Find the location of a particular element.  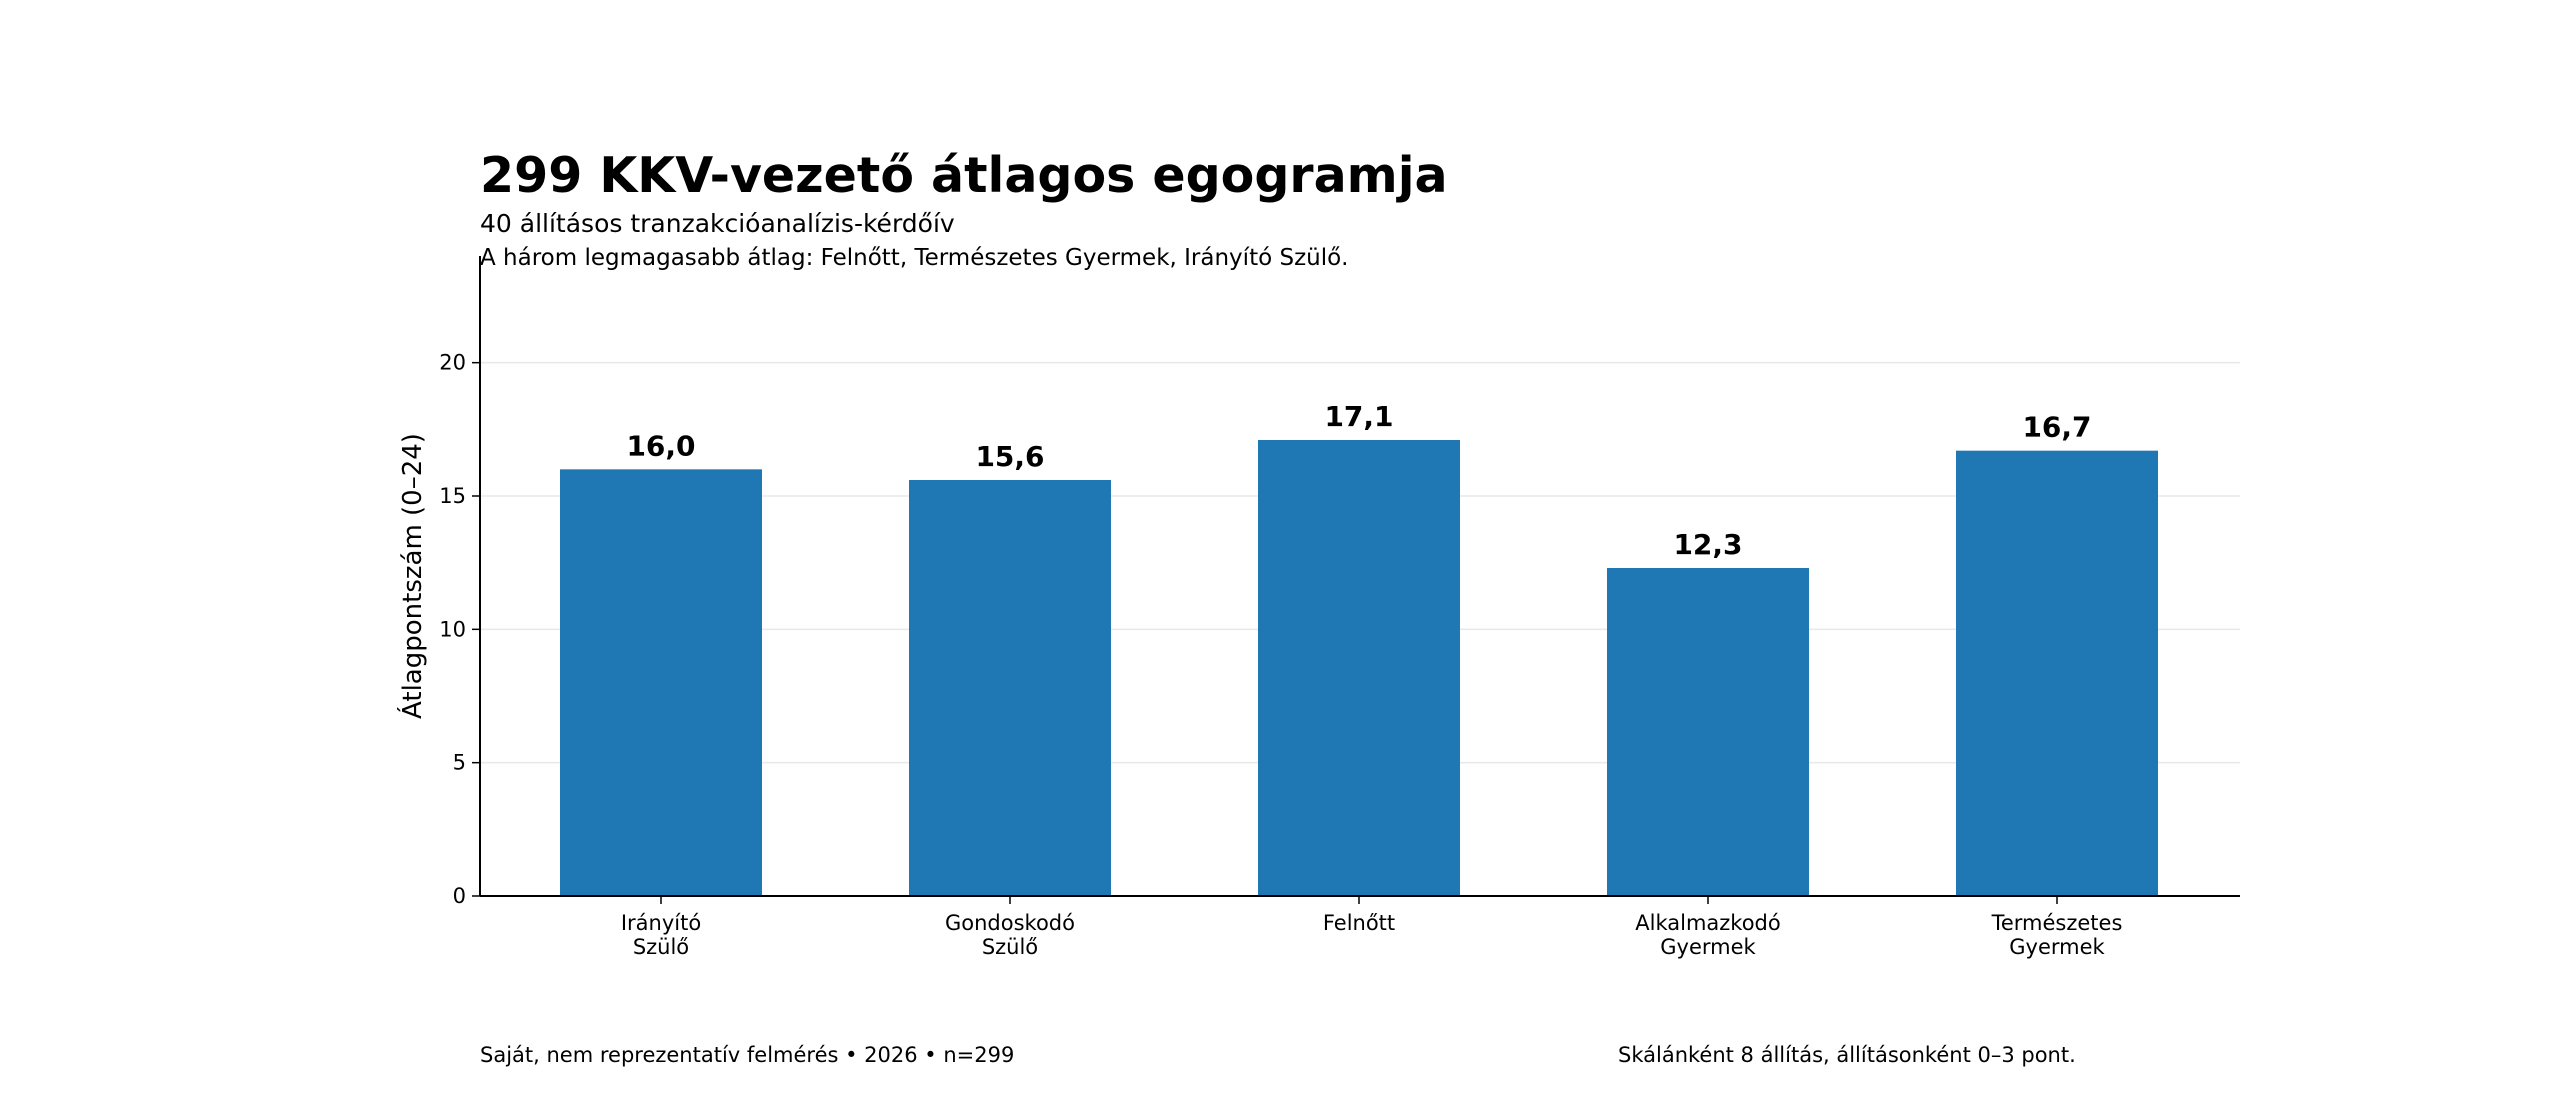

chart-title: 299 KKV-vezető átlagos egogramja is located at coordinates (964, 175).